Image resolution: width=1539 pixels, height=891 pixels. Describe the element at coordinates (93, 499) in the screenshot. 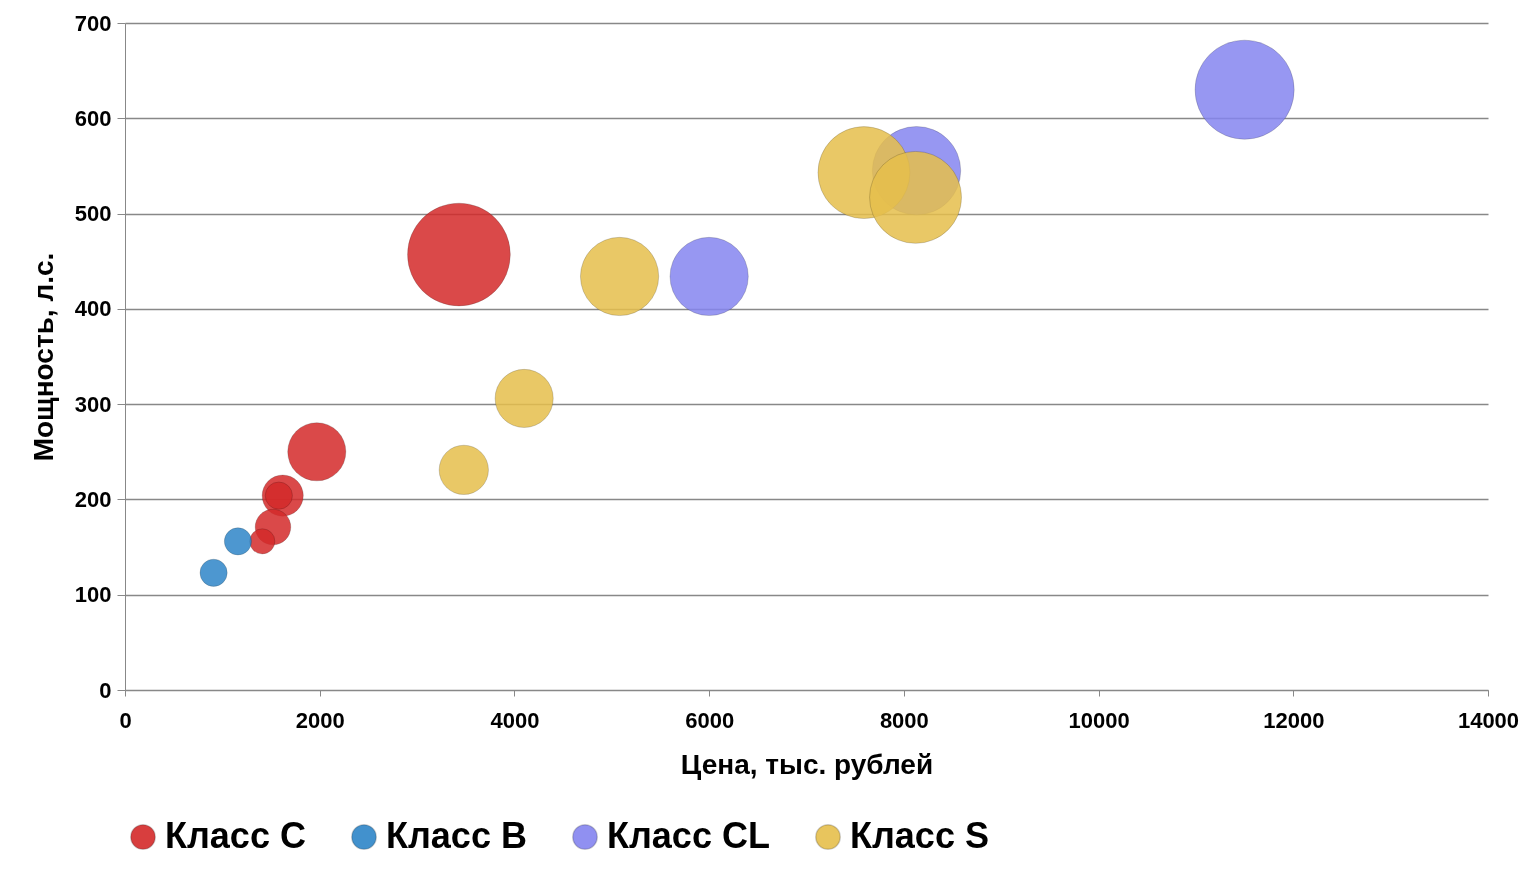

I see `y-tick-label: 200` at that location.